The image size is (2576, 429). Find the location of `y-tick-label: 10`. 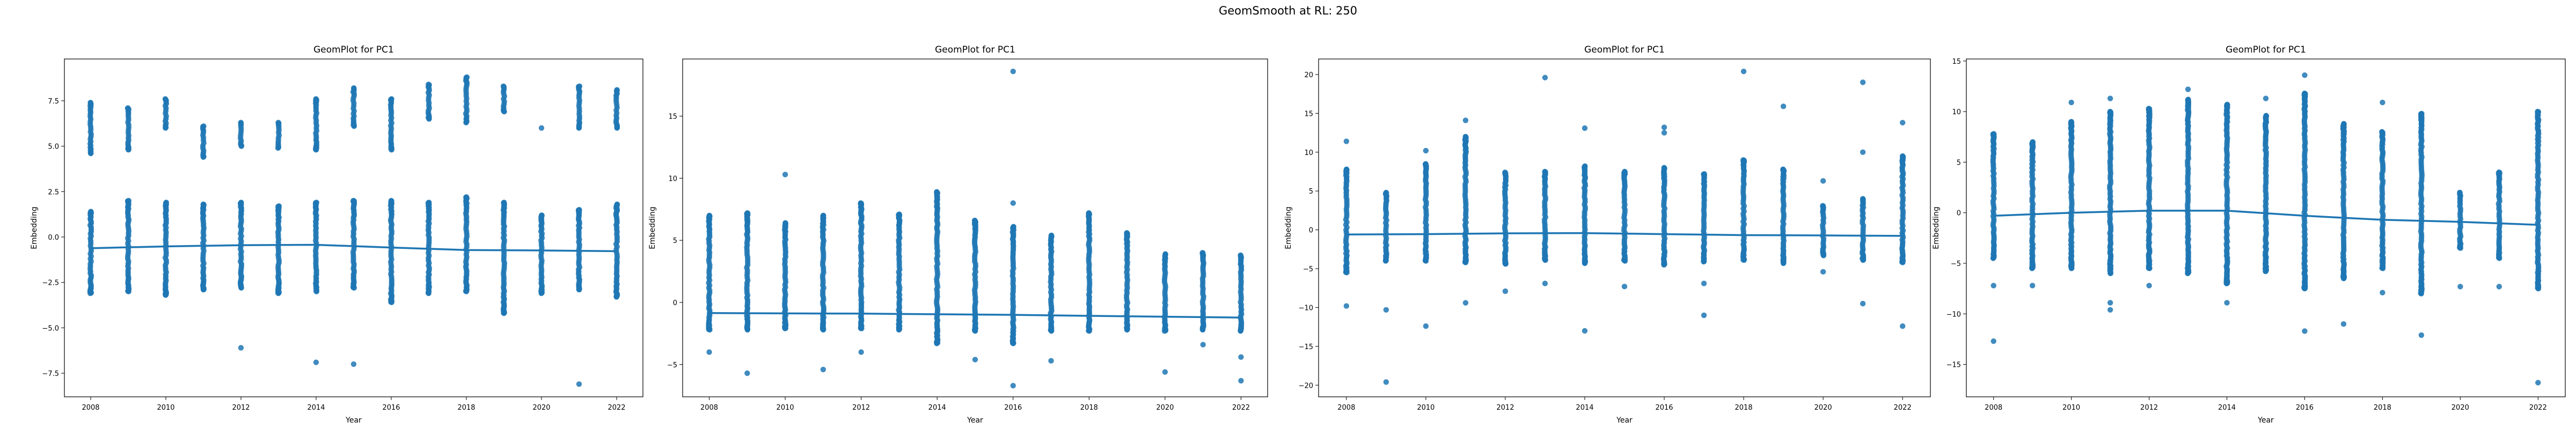

y-tick-label: 10 is located at coordinates (672, 179).